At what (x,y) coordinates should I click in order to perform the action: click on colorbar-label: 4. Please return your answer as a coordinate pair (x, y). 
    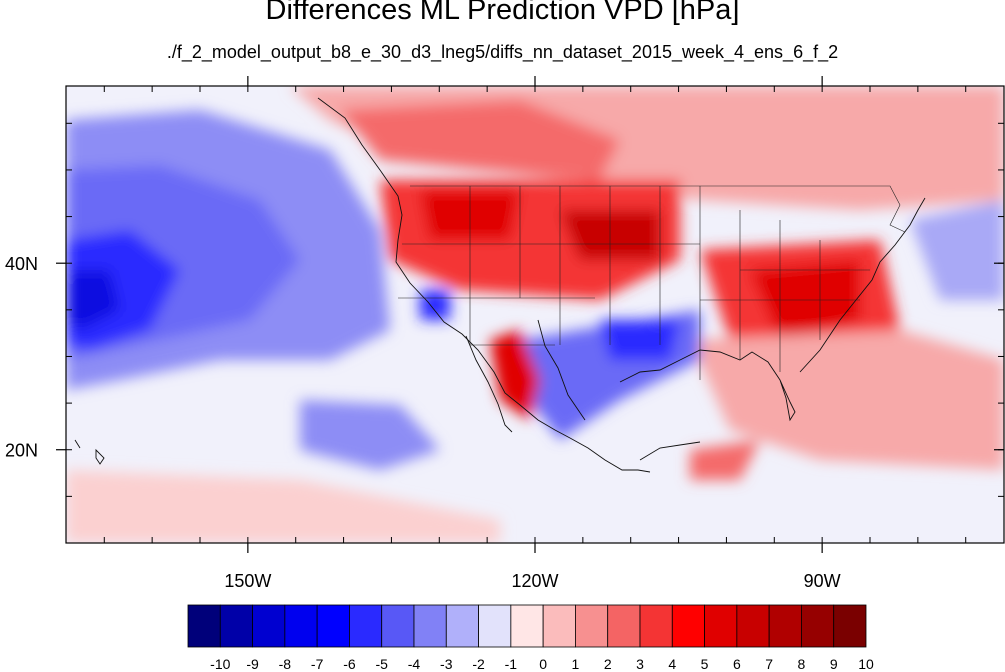
    Looking at the image, I should click on (672, 664).